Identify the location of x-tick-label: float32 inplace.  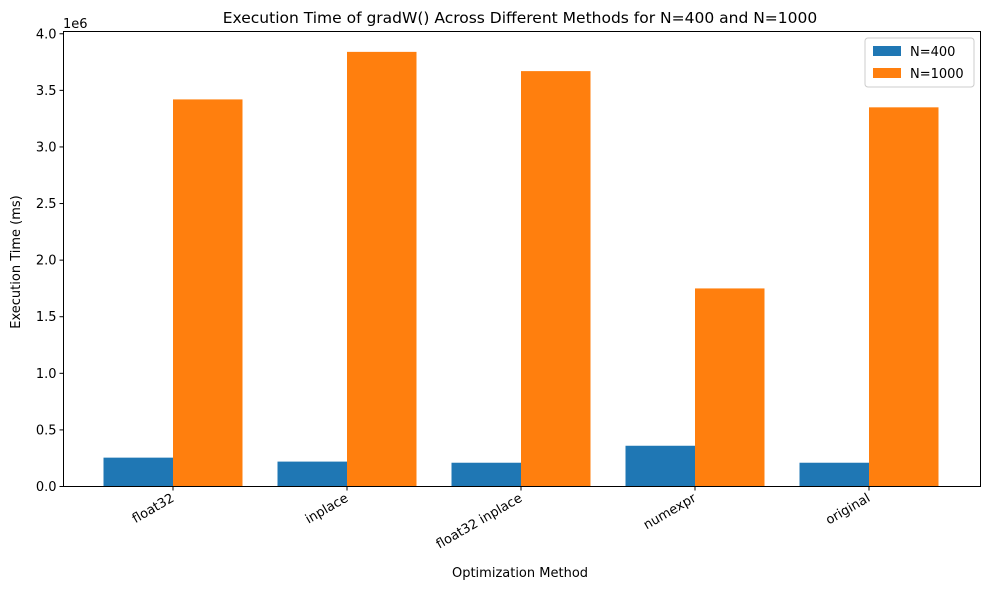
(479, 521).